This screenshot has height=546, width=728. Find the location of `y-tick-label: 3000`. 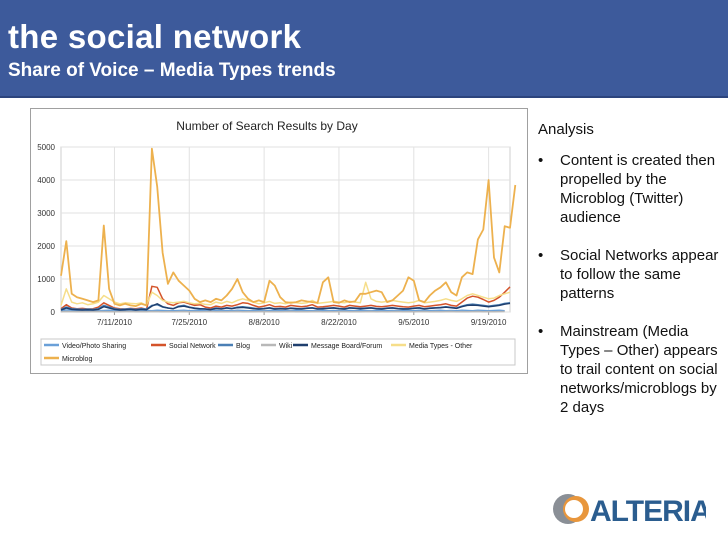

y-tick-label: 3000 is located at coordinates (46, 213).